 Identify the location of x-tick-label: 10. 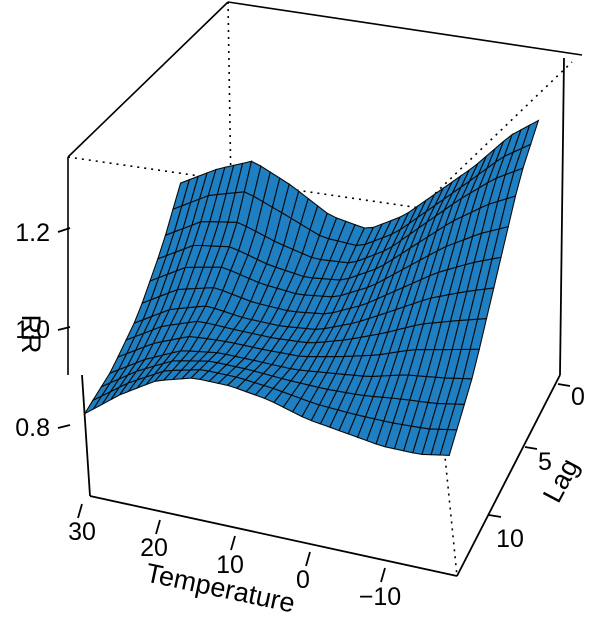
(230, 565).